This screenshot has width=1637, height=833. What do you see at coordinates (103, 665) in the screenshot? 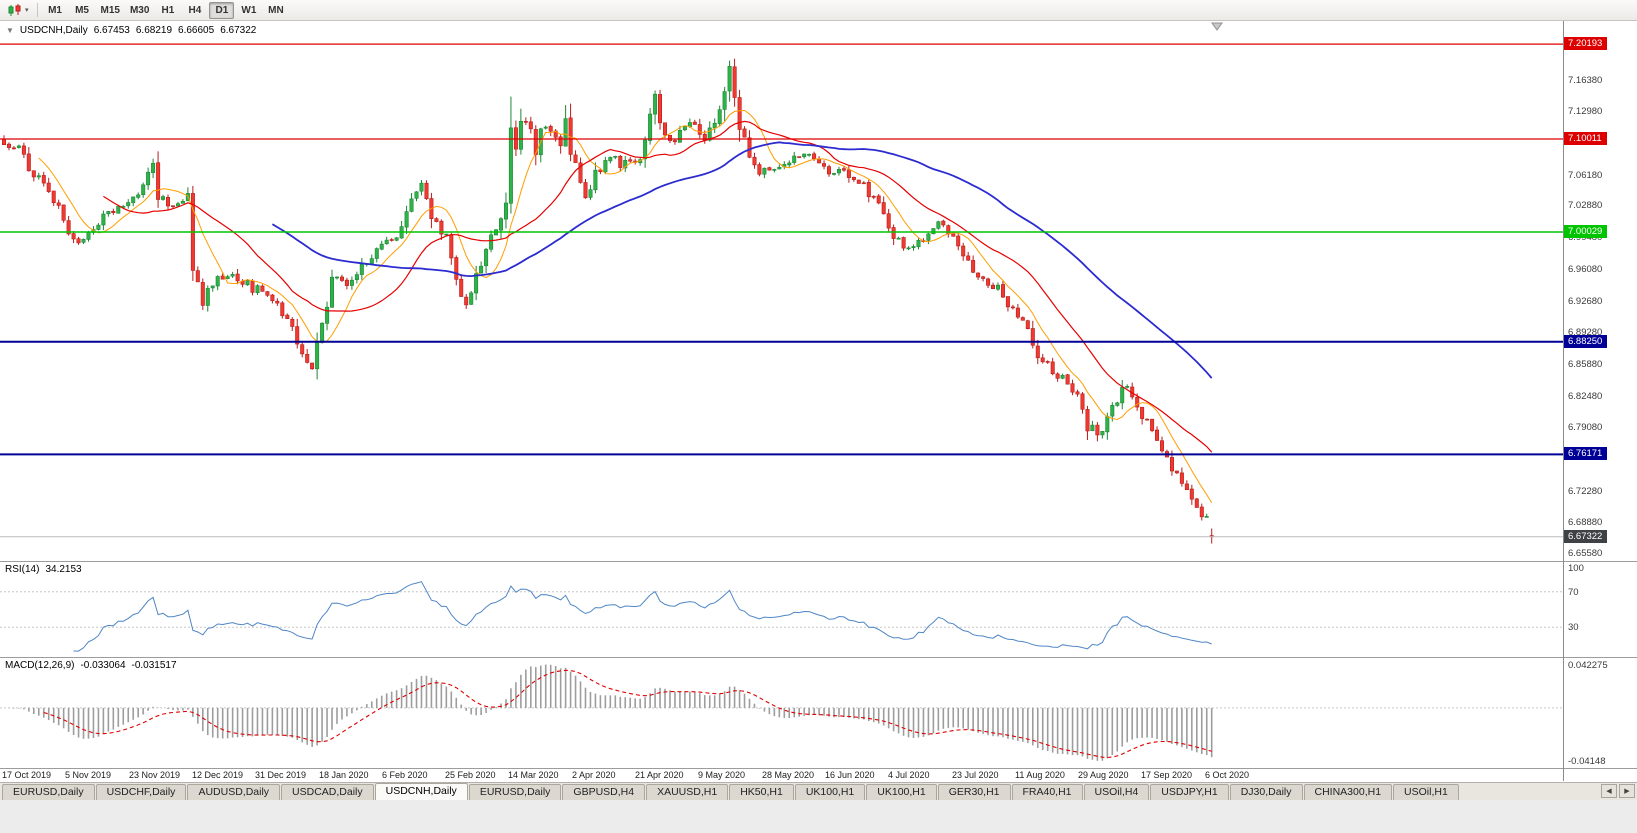
I see `macd-main-value: -0.033064` at bounding box center [103, 665].